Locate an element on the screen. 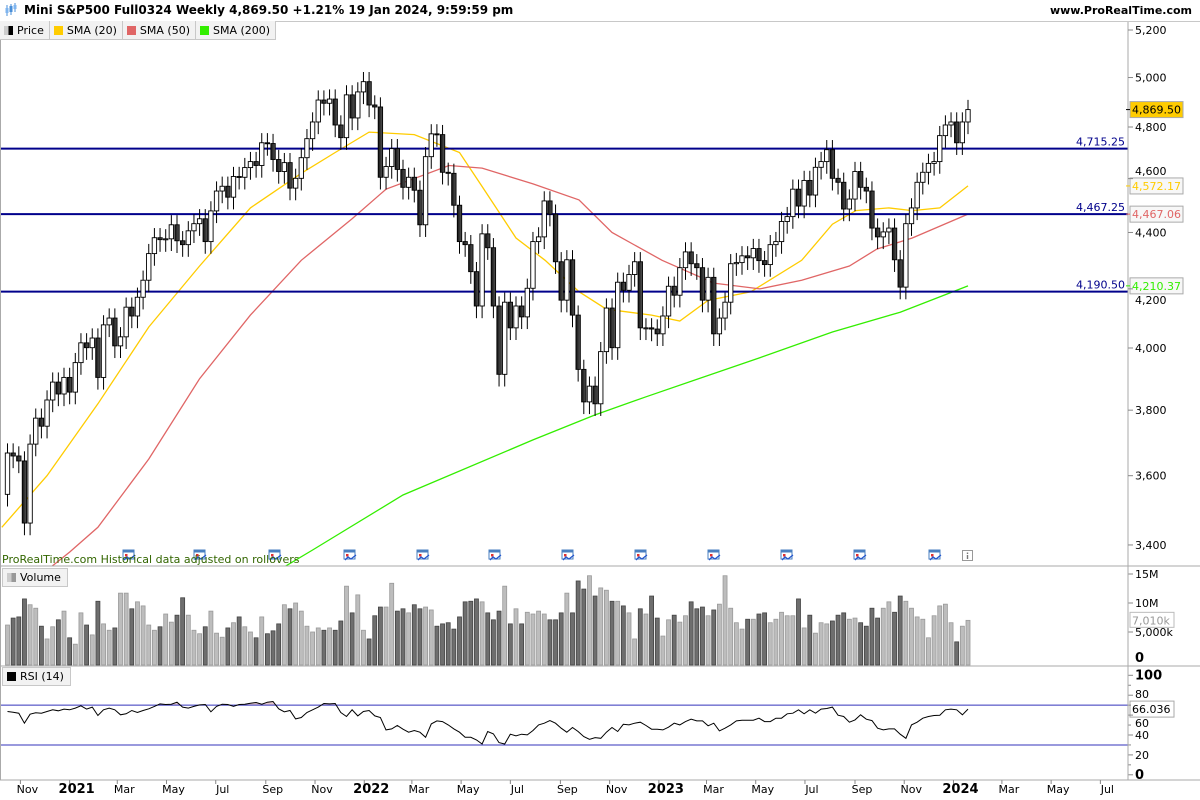  legend-item-price: Price is located at coordinates (25, 30).